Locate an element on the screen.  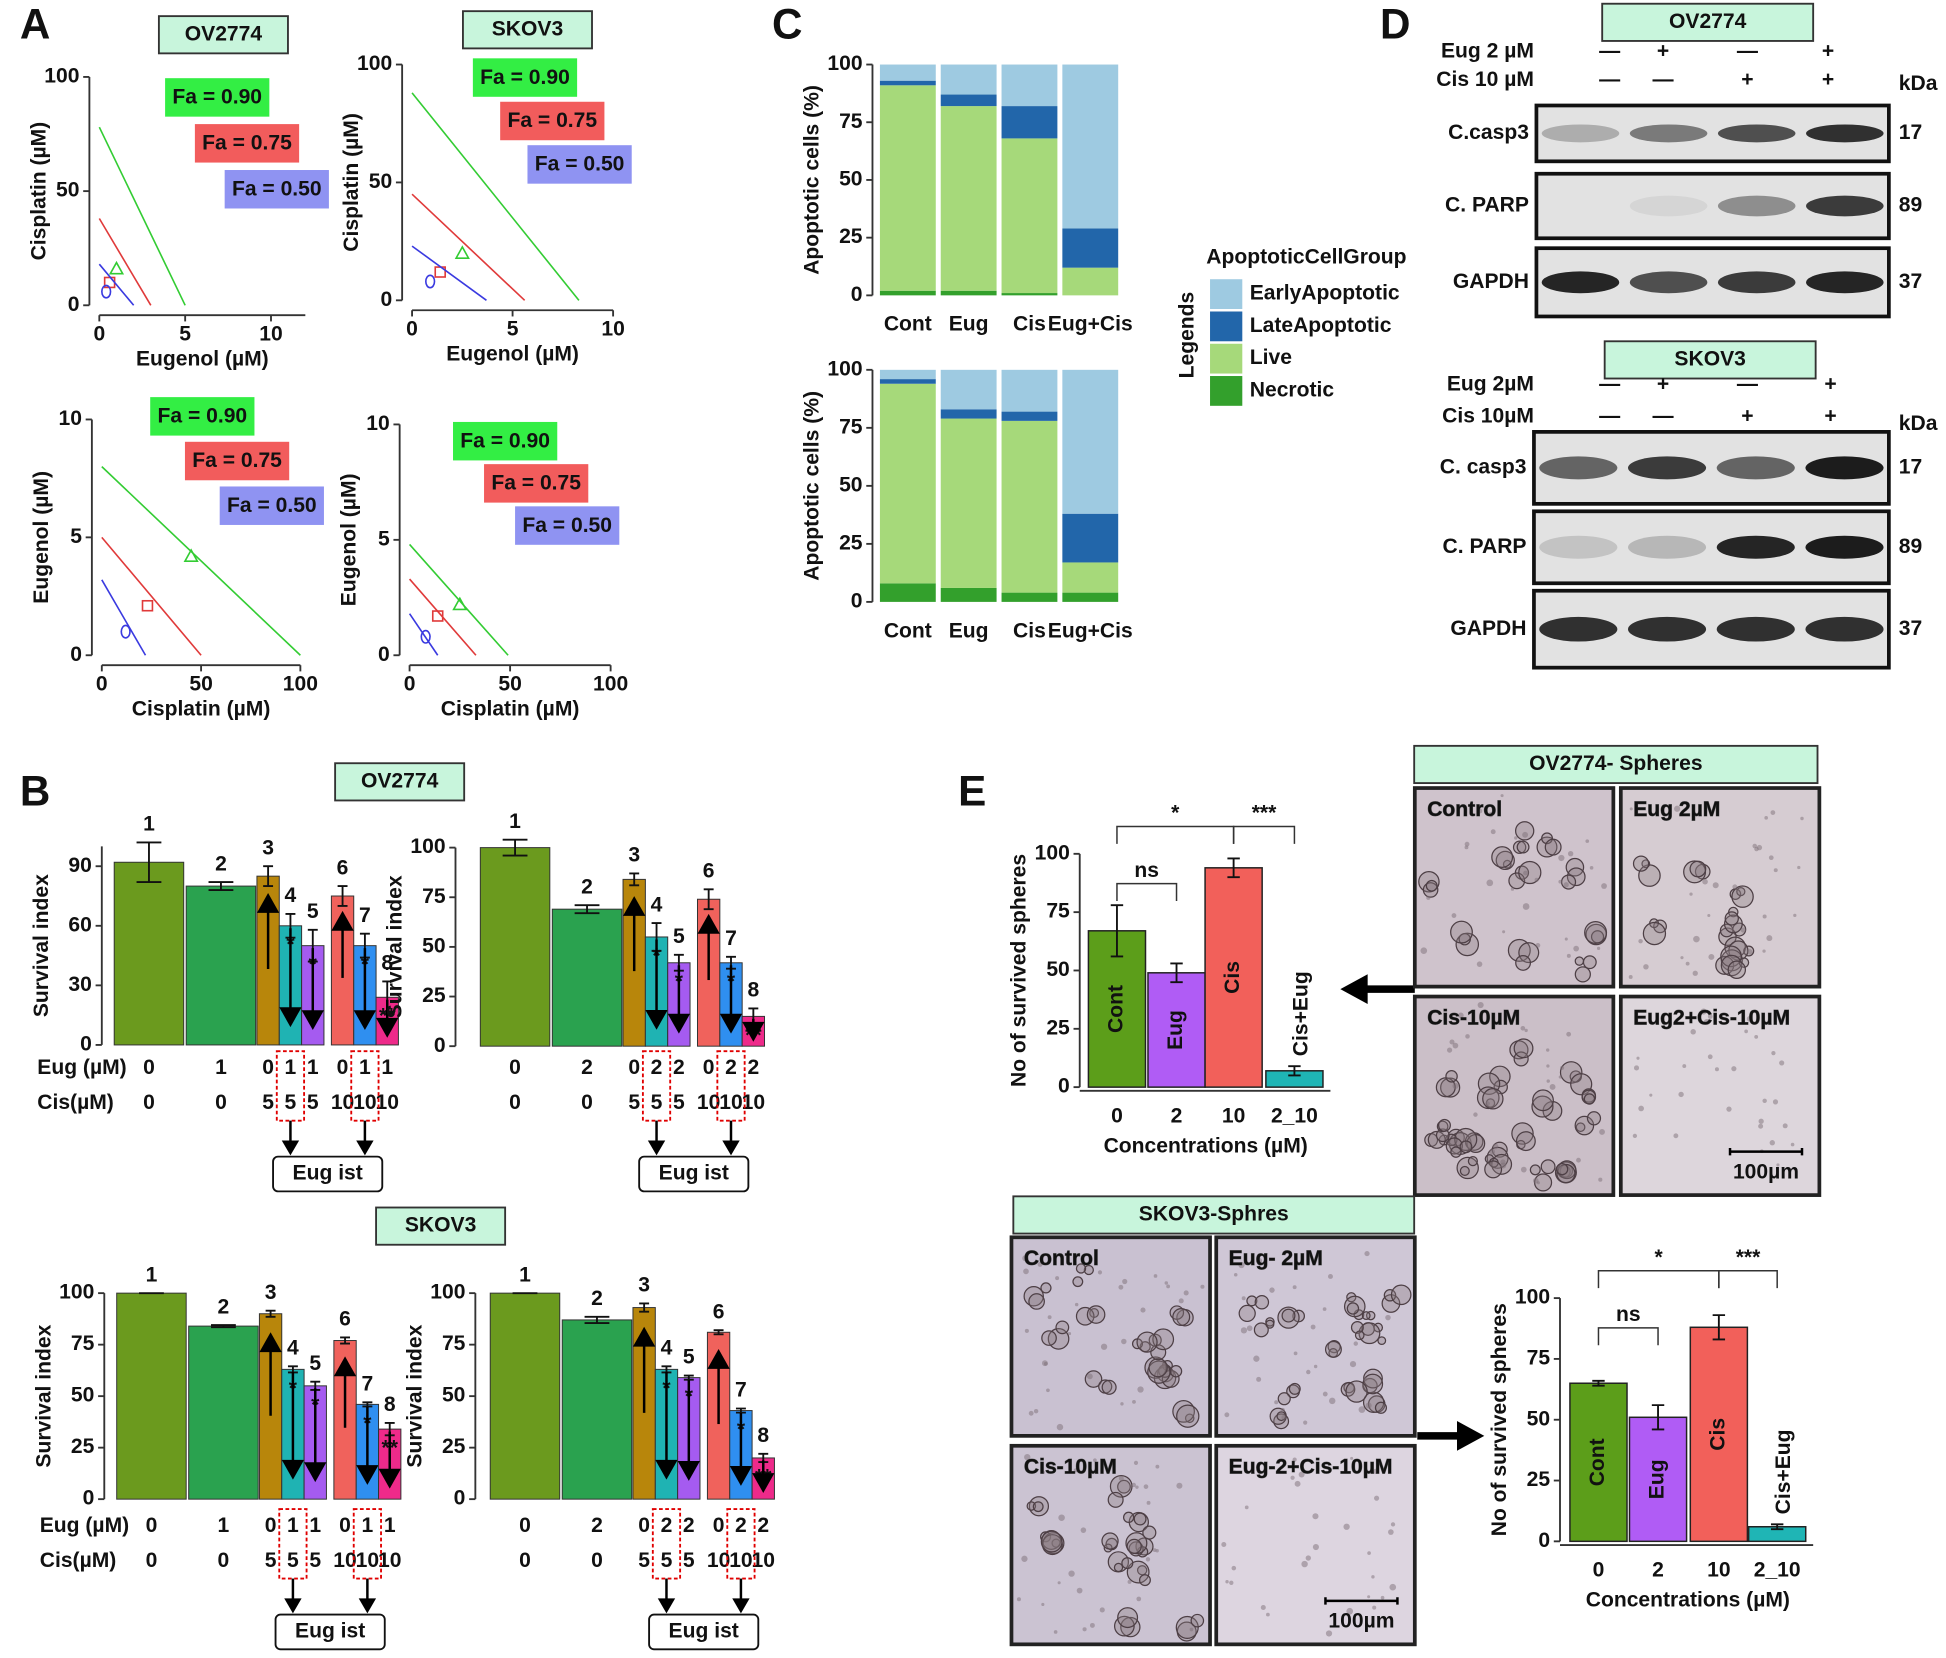
panel-title: SKOV3-Sphres is located at coordinates (1214, 1214).